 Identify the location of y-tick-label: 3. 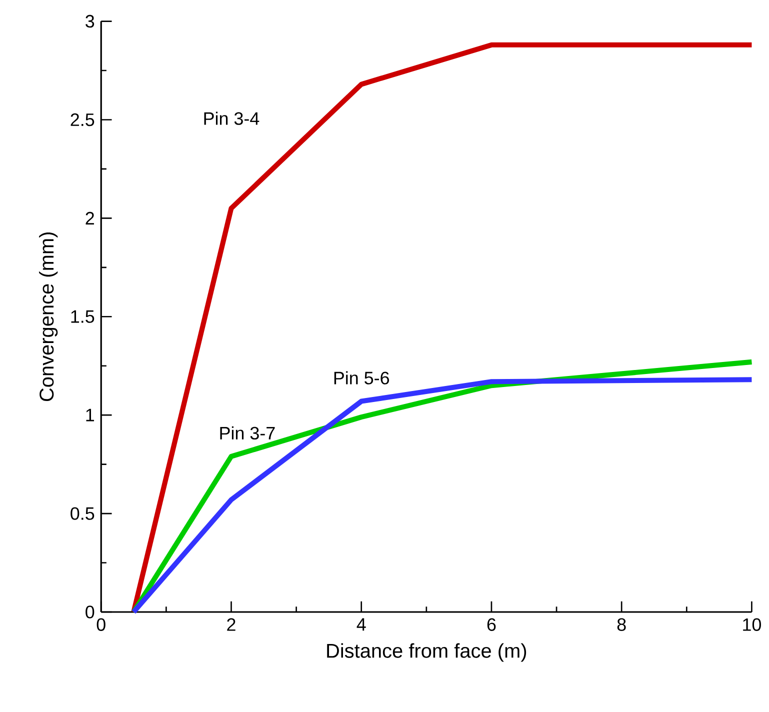
(90, 21).